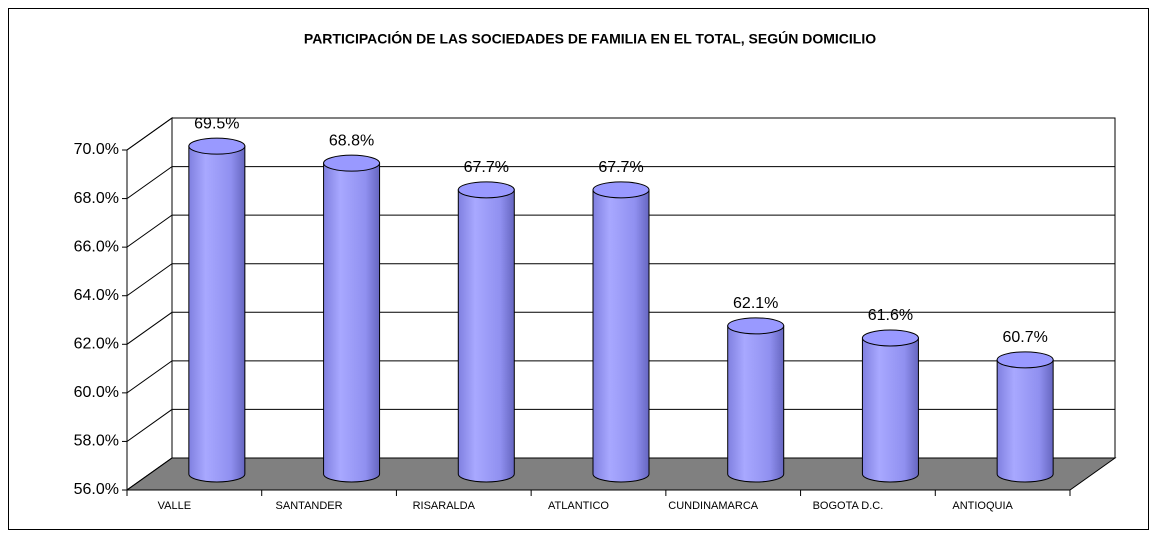 Image resolution: width=1157 pixels, height=538 pixels. Describe the element at coordinates (216, 123) in the screenshot. I see `value-label: 69.5%` at that location.